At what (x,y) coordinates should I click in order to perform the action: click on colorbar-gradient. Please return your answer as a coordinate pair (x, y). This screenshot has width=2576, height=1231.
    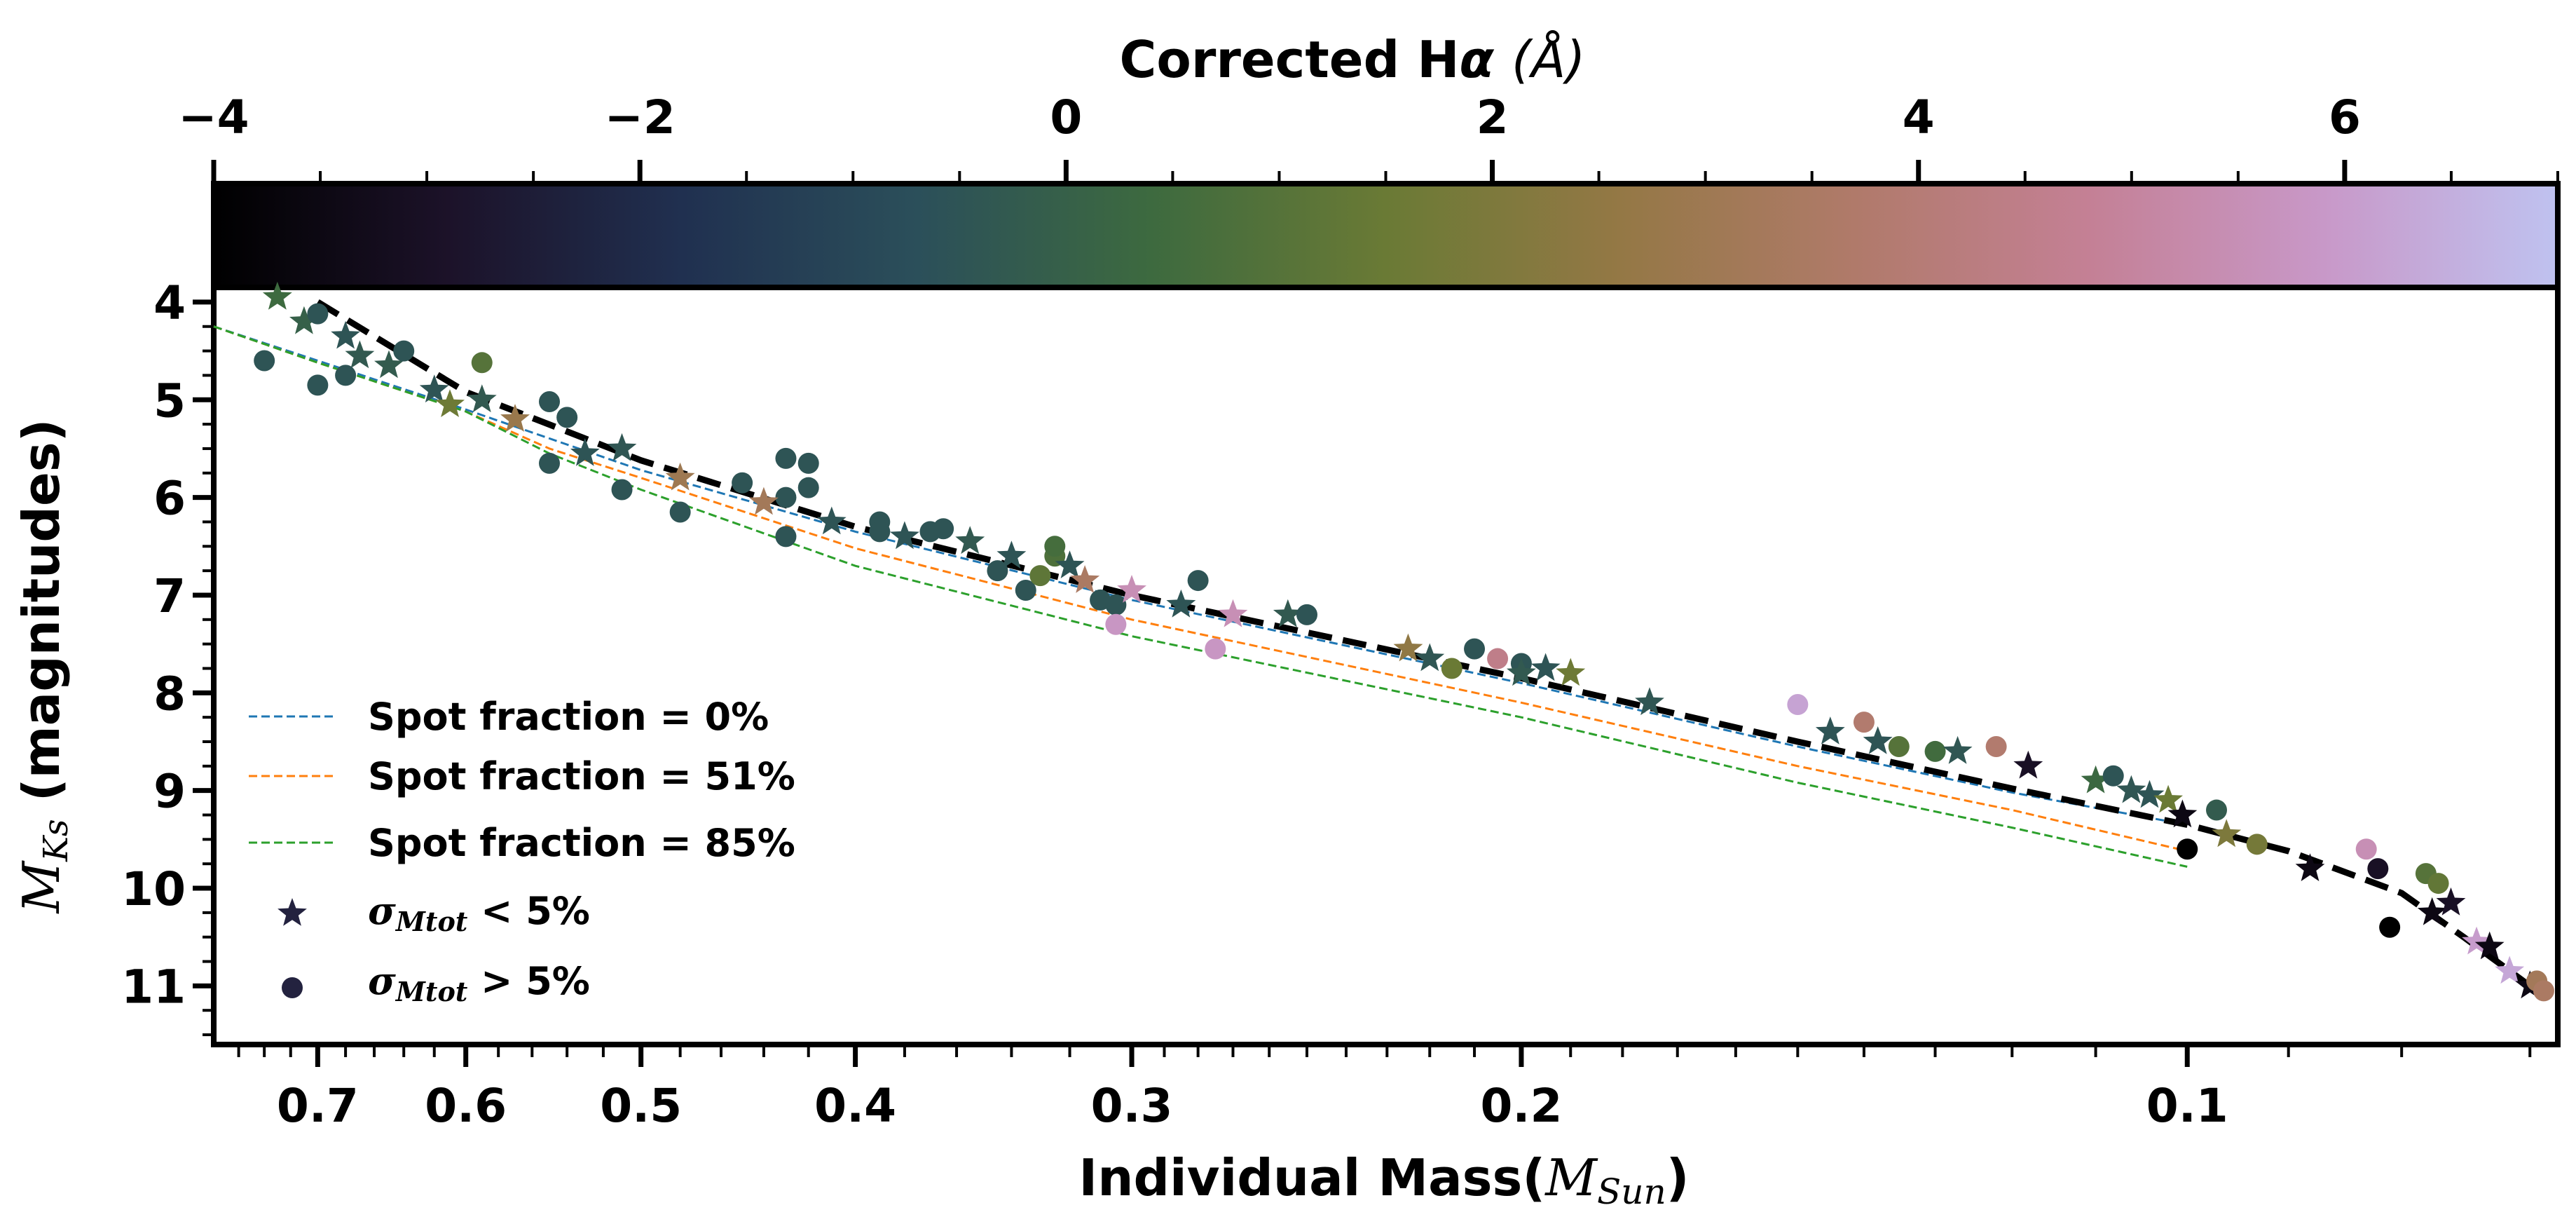
    Looking at the image, I should click on (1386, 235).